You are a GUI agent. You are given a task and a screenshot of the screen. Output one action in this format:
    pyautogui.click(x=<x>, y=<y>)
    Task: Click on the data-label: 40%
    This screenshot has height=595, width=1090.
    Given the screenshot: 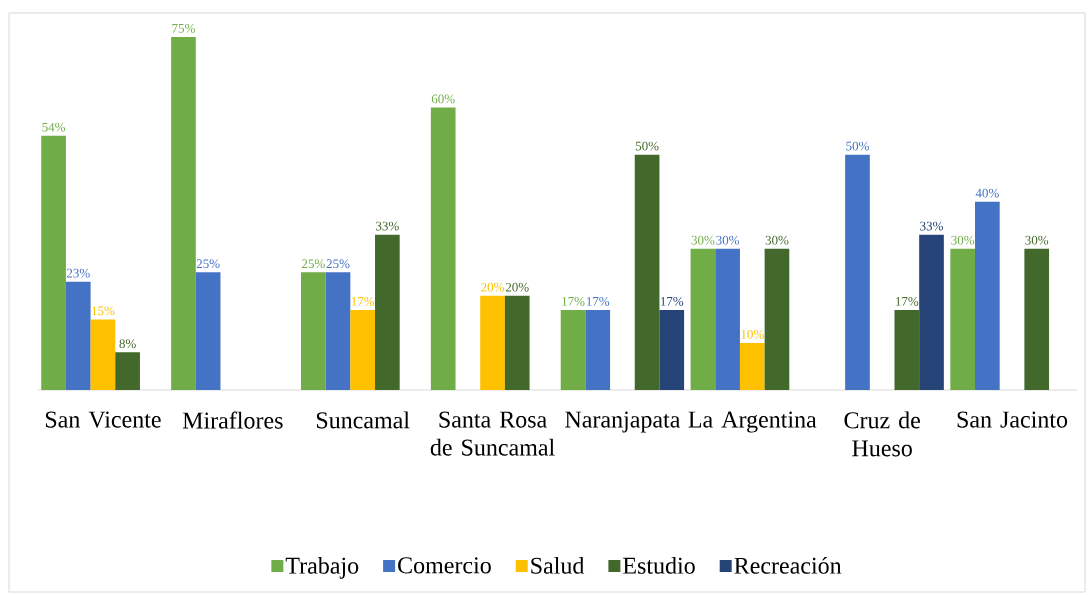 What is the action you would take?
    pyautogui.click(x=987, y=193)
    